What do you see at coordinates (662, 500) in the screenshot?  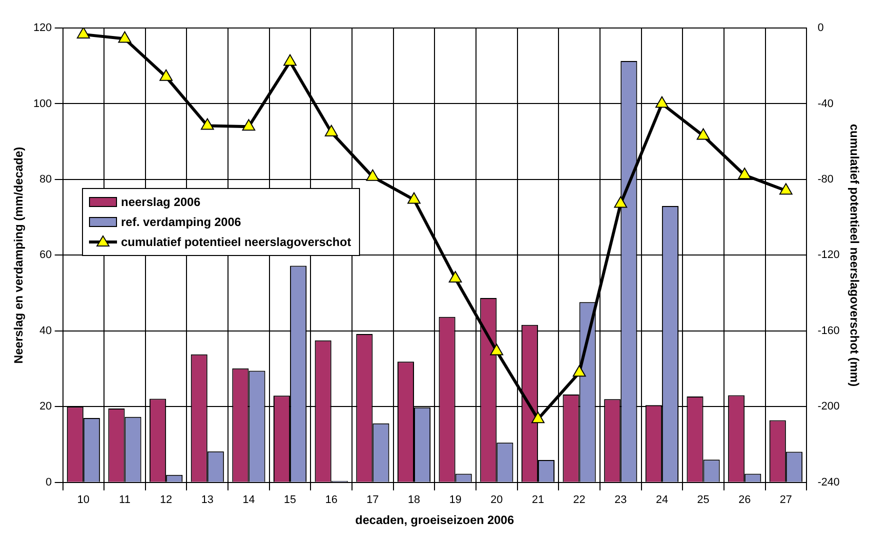 I see `x-tick-label: 24` at bounding box center [662, 500].